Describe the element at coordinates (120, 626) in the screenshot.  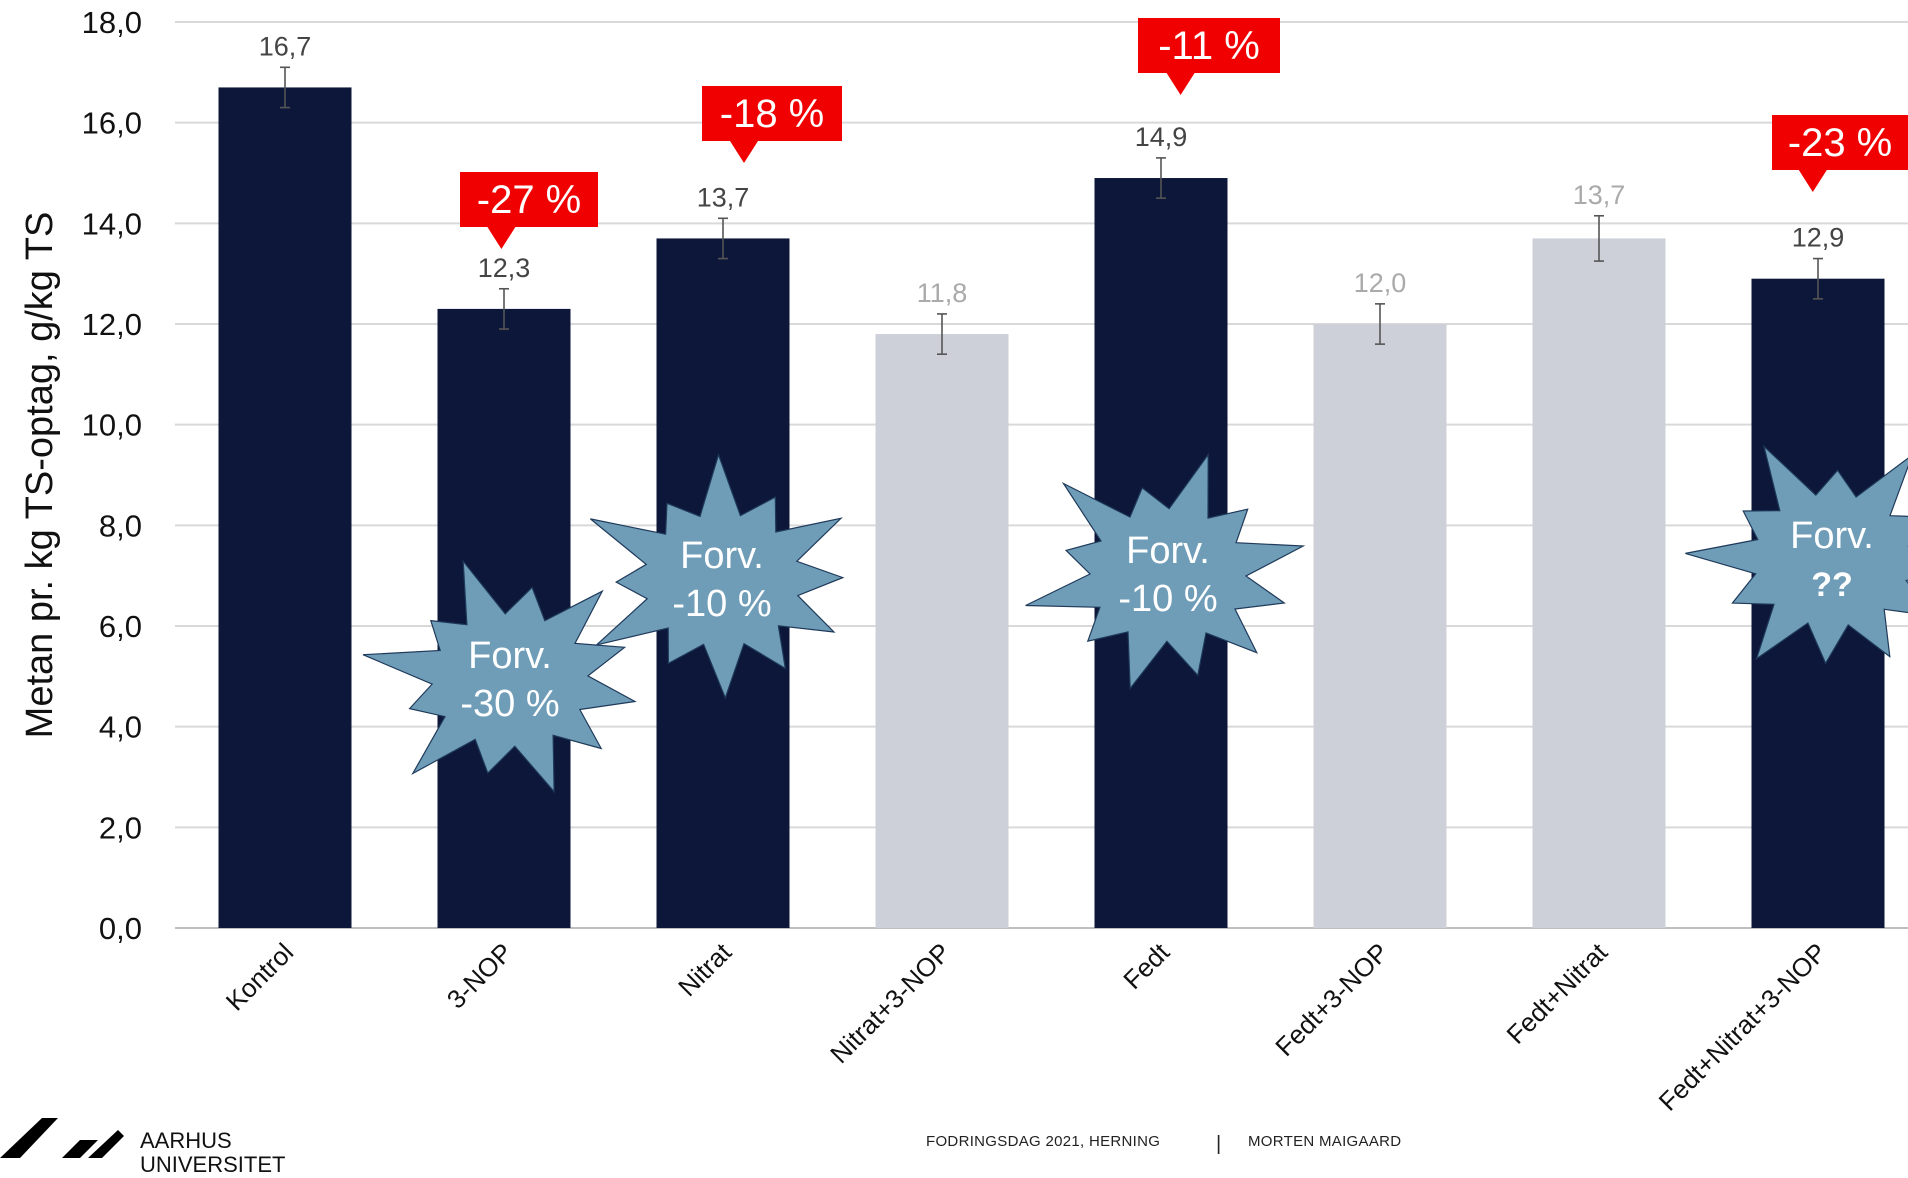
I see `y-tick-label: 6,0` at that location.